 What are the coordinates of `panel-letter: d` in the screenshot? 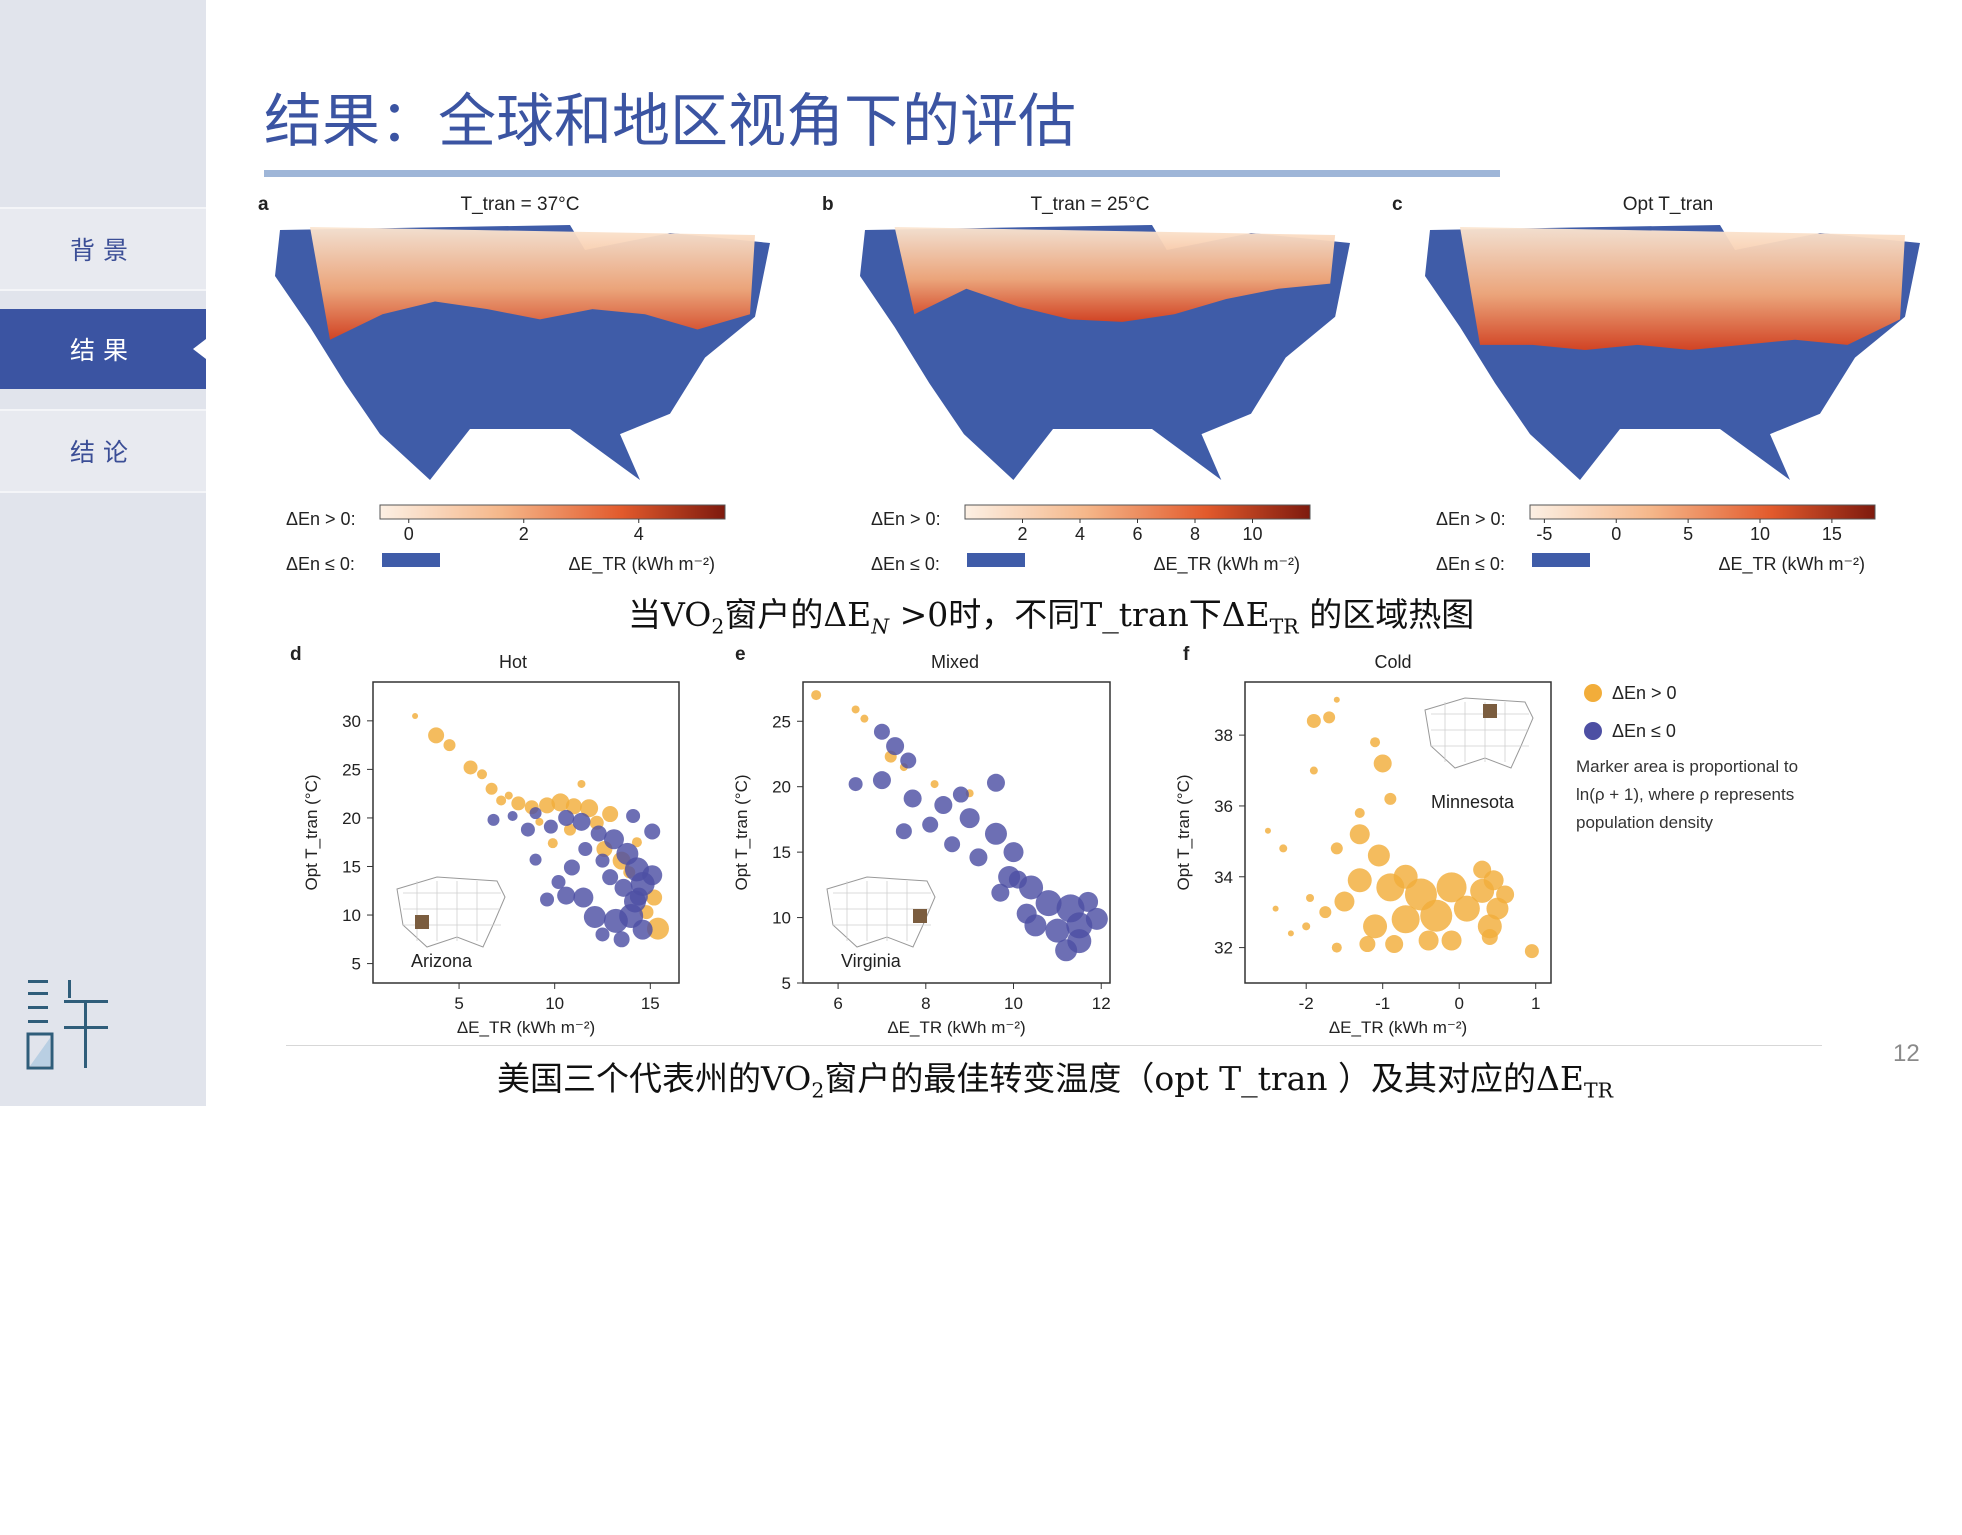 It's located at (296, 654).